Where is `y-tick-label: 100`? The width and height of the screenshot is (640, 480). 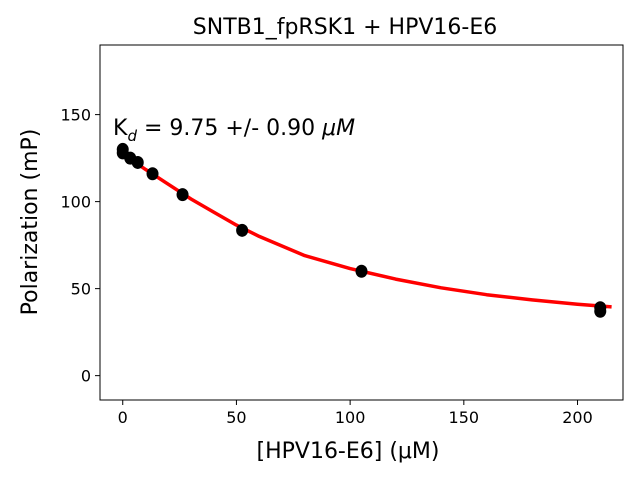 y-tick-label: 100 is located at coordinates (75, 202).